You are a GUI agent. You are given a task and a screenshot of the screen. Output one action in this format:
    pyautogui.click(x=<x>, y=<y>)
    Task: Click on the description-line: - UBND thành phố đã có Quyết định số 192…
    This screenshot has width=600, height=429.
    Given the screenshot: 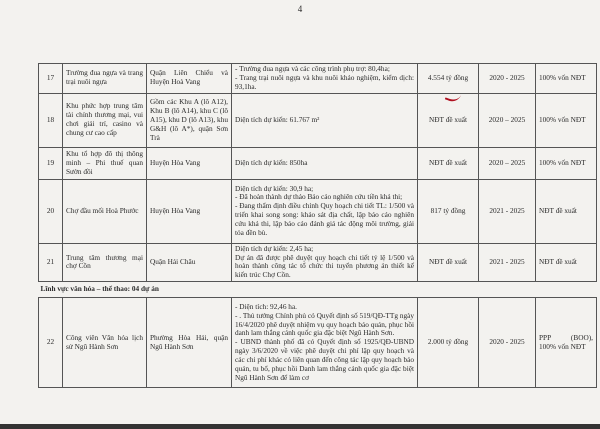 What is the action you would take?
    pyautogui.click(x=324, y=359)
    